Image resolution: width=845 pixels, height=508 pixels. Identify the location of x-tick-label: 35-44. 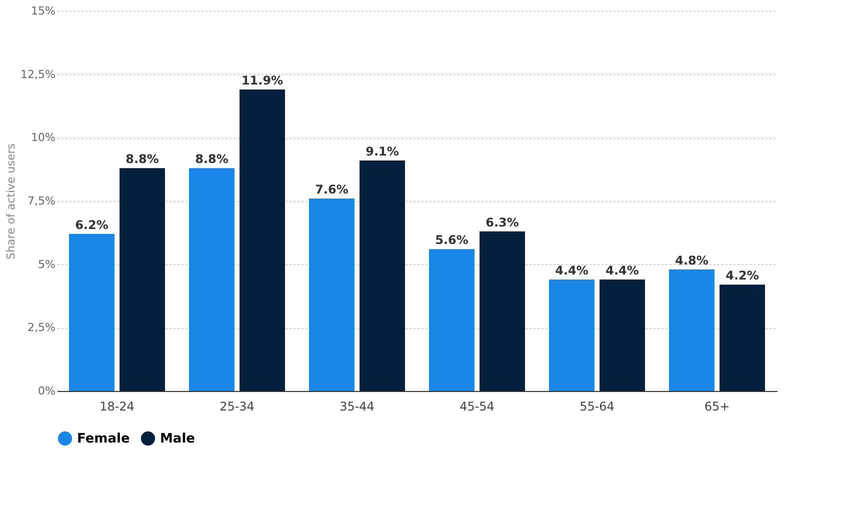
(357, 407).